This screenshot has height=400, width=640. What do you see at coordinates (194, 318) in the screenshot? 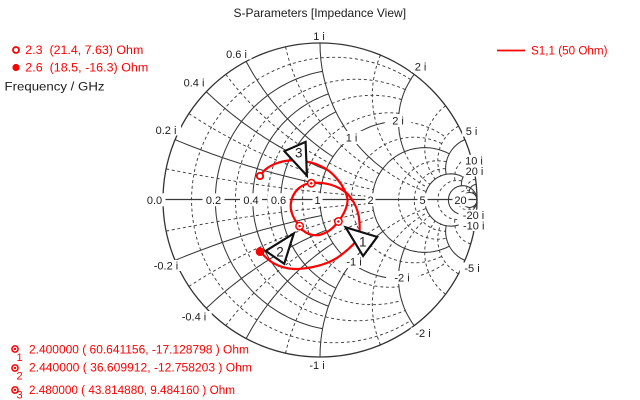
I see `svg-text: -0.4 i` at bounding box center [194, 318].